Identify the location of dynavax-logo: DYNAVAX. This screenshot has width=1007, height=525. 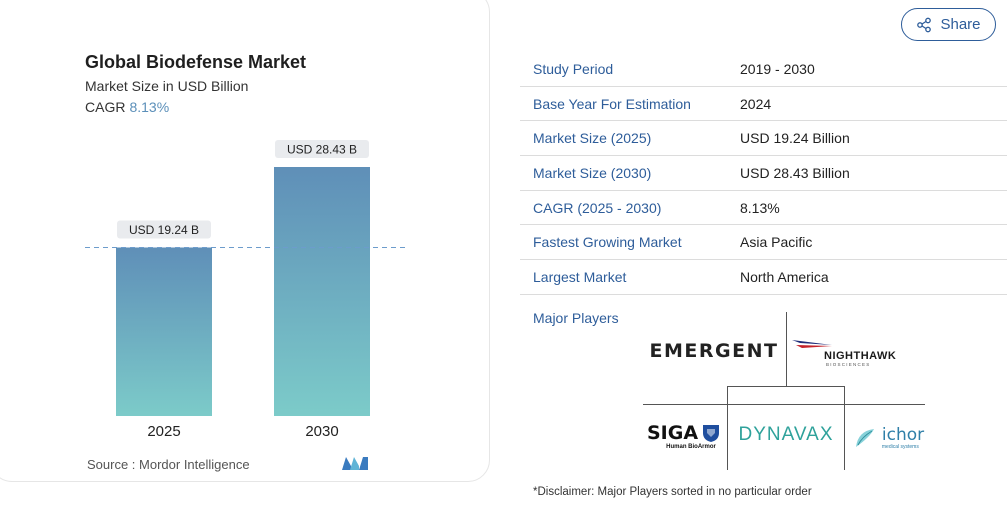
(786, 435).